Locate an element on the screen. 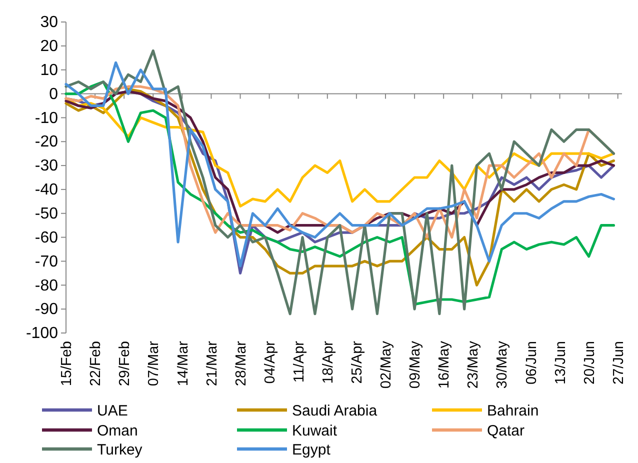 The image size is (638, 463). legend-label: Bahrain is located at coordinates (513, 411).